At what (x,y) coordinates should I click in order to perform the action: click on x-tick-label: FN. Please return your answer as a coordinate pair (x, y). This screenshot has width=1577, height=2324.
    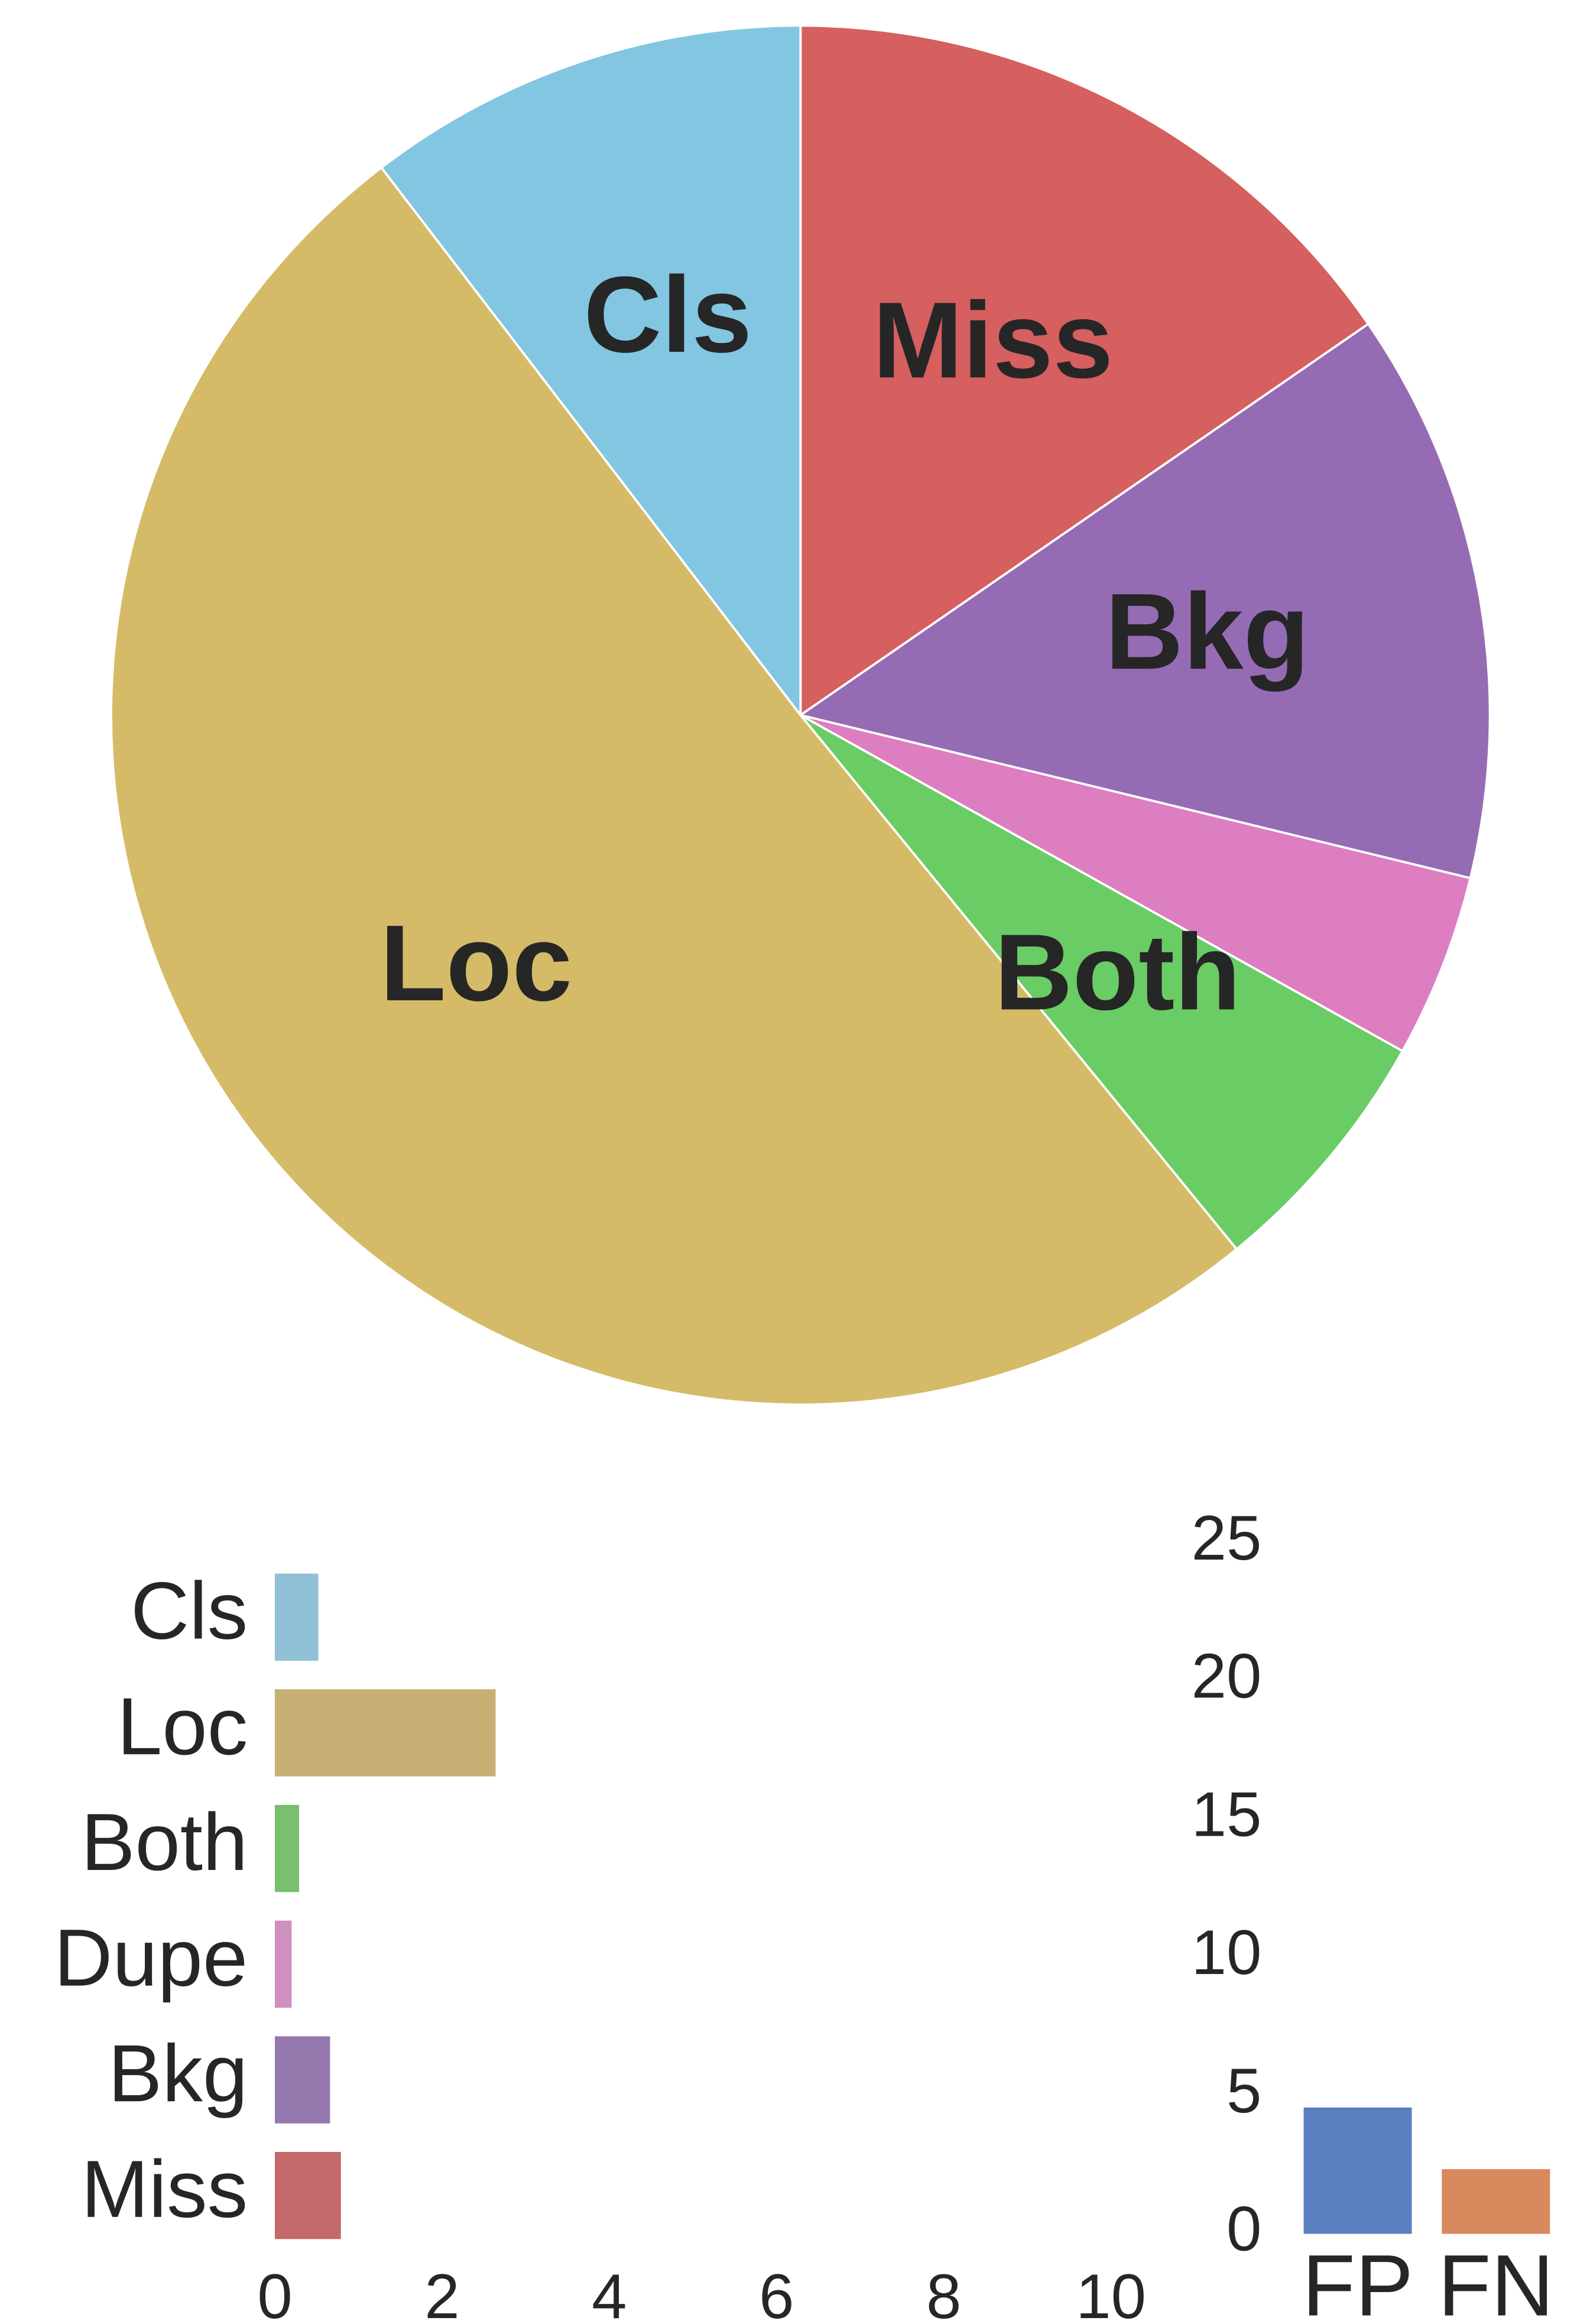
    Looking at the image, I should click on (1496, 2280).